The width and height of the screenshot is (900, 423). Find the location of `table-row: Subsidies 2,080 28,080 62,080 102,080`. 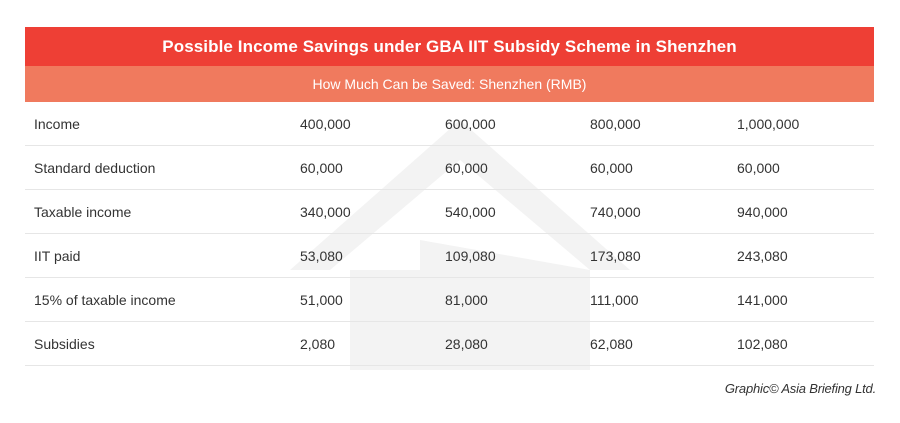

table-row: Subsidies 2,080 28,080 62,080 102,080 is located at coordinates (449, 344).